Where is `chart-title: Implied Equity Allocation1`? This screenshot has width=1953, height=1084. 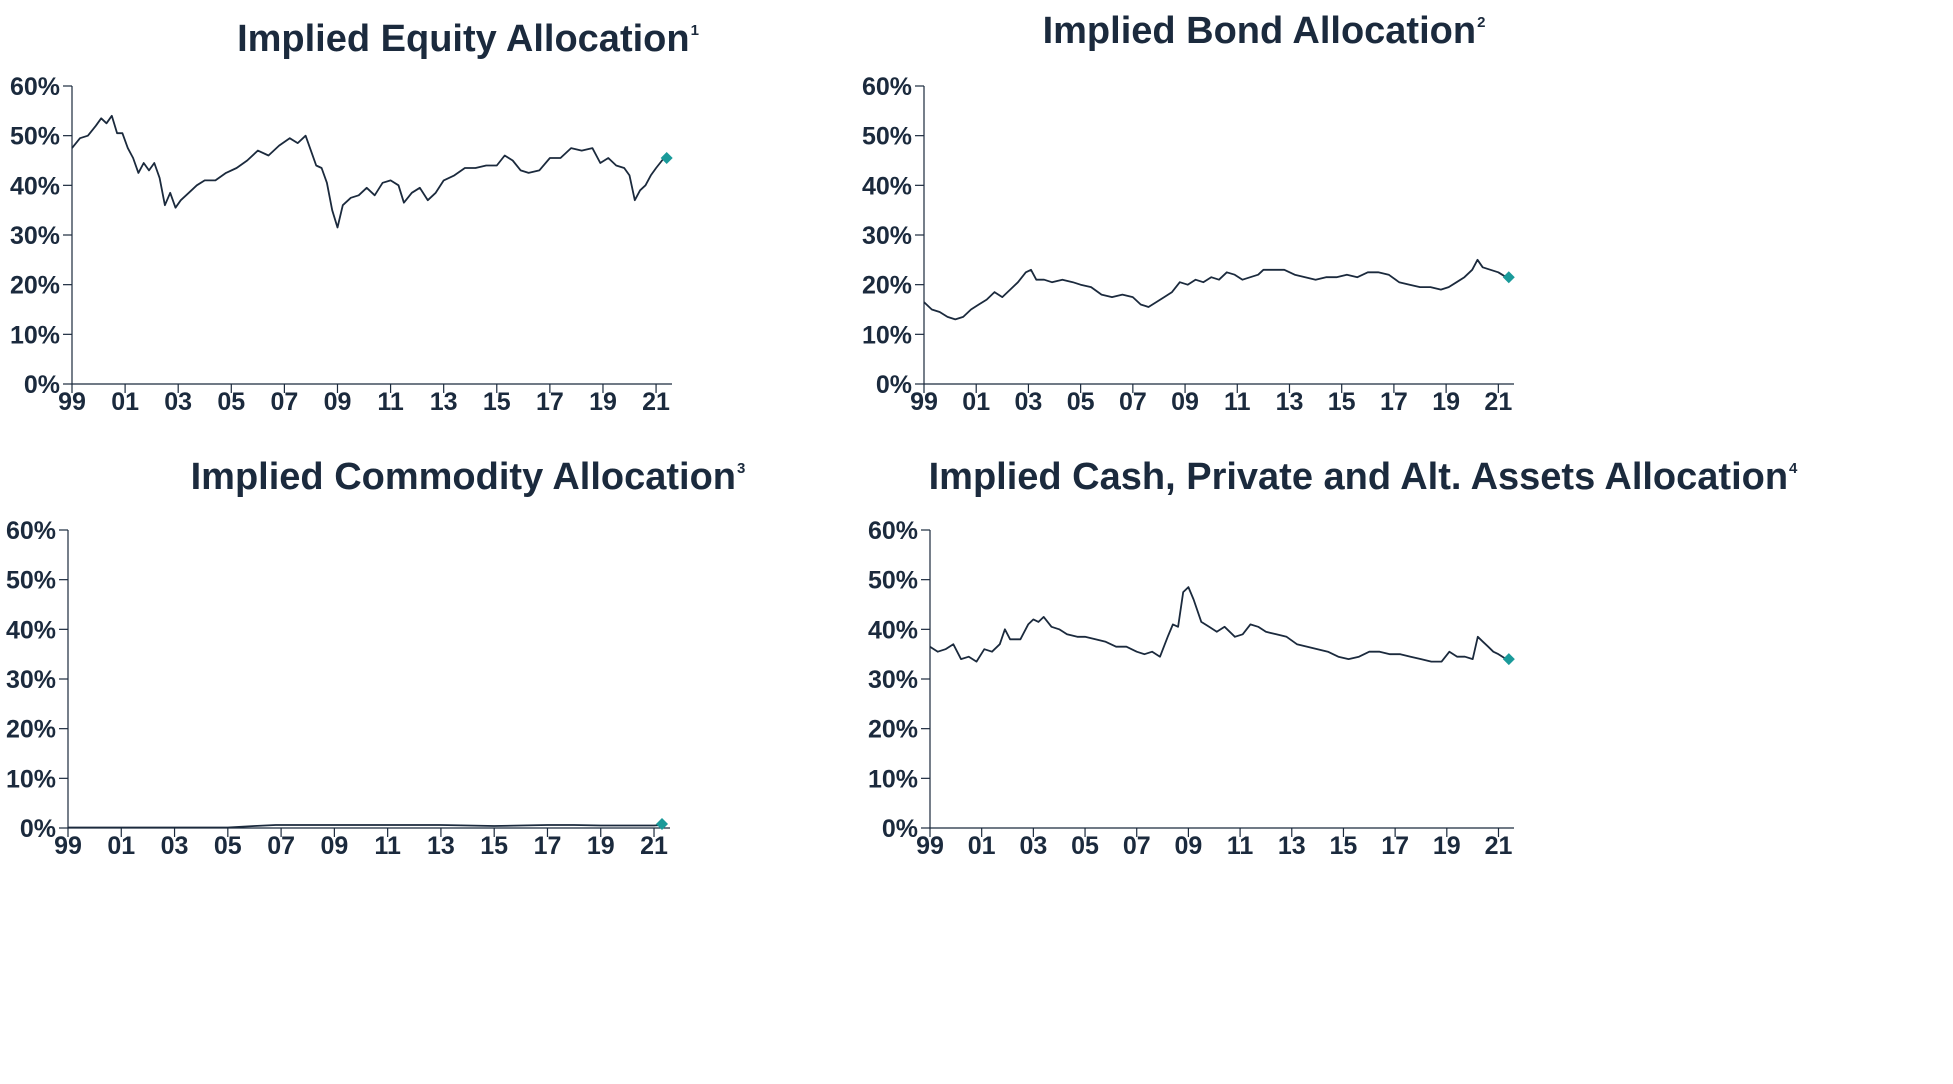 chart-title: Implied Equity Allocation1 is located at coordinates (478, 39).